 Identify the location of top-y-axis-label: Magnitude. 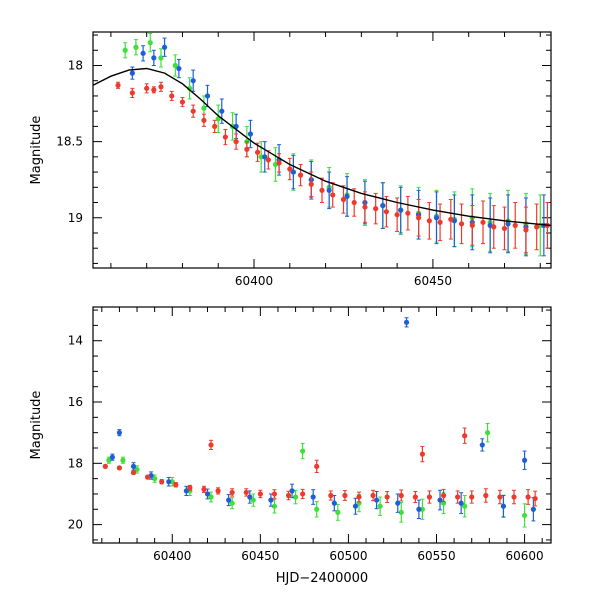
(36, 150).